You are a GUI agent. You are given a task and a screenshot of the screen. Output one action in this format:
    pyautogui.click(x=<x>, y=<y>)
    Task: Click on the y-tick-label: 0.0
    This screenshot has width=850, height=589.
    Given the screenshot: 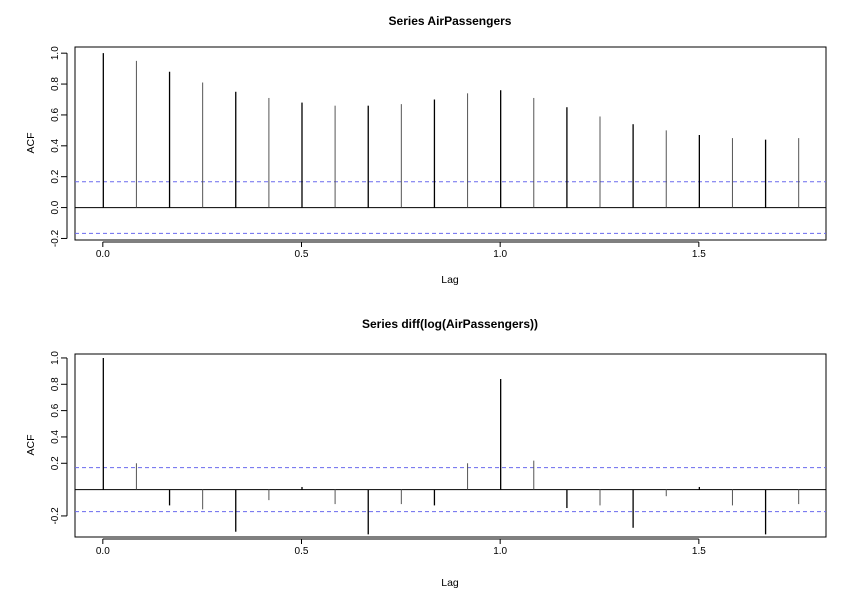 What is the action you would take?
    pyautogui.click(x=55, y=207)
    